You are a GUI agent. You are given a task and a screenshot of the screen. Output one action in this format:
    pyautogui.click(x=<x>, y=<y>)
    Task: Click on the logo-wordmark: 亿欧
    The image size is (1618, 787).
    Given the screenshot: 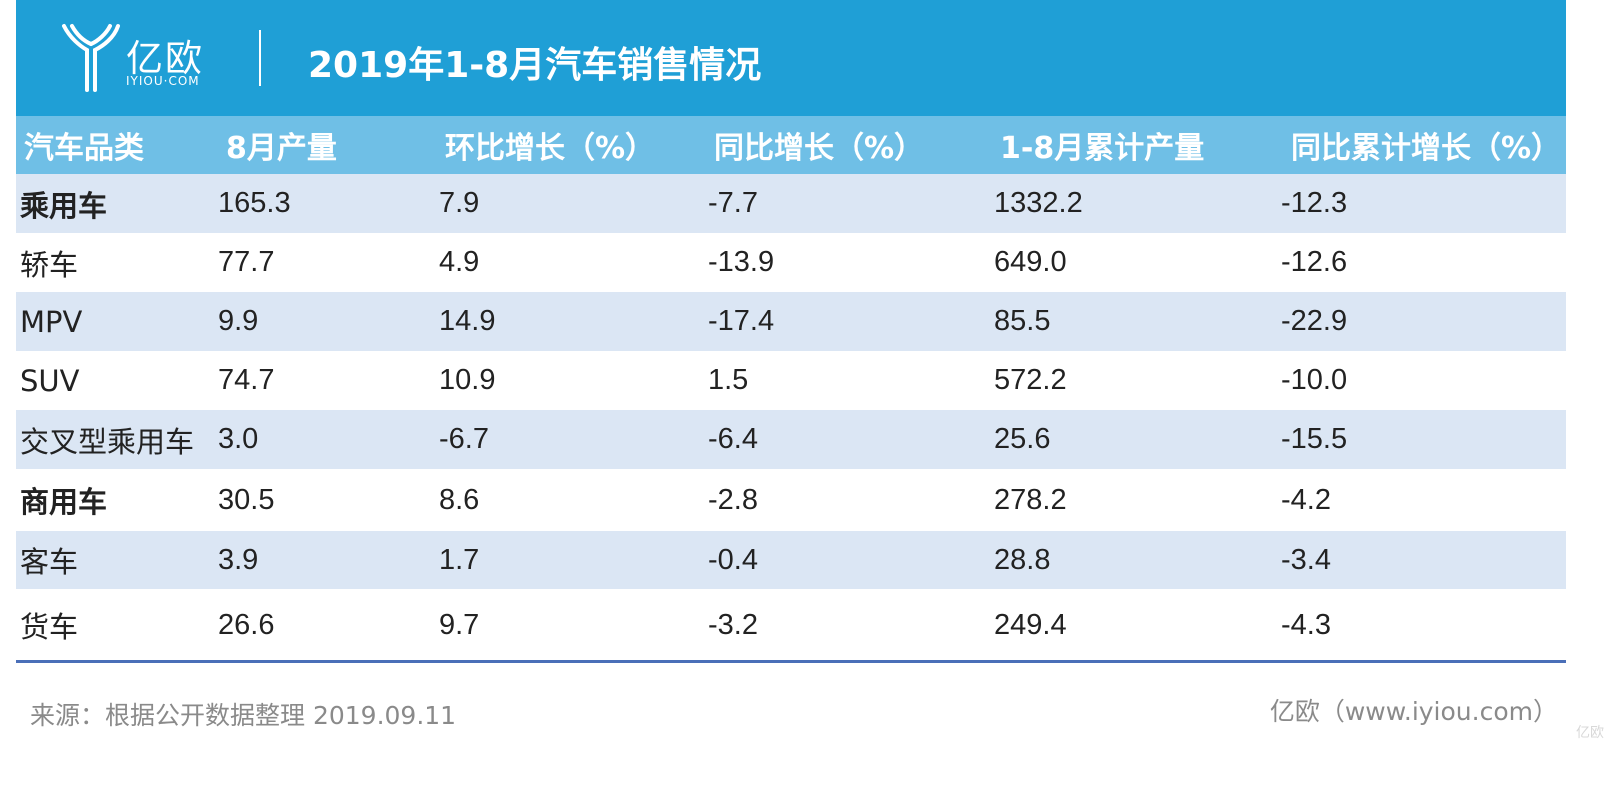 What is the action you would take?
    pyautogui.click(x=165, y=58)
    